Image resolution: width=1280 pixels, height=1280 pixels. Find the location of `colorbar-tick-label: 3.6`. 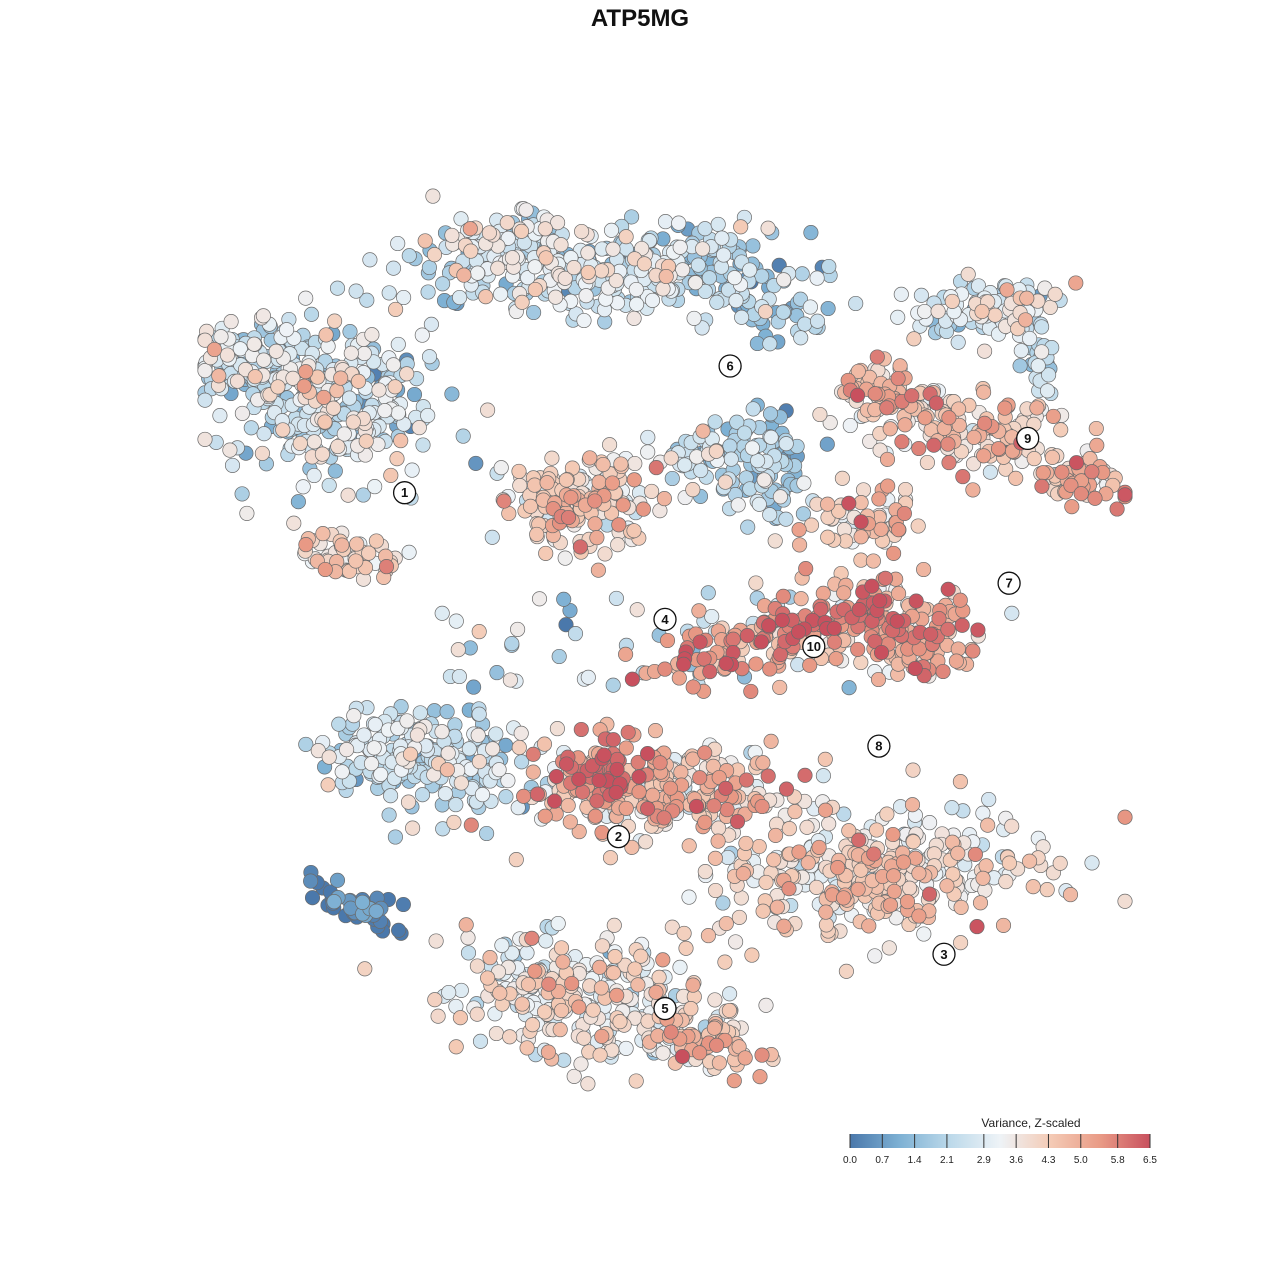

colorbar-tick-label: 3.6 is located at coordinates (1016, 1160).